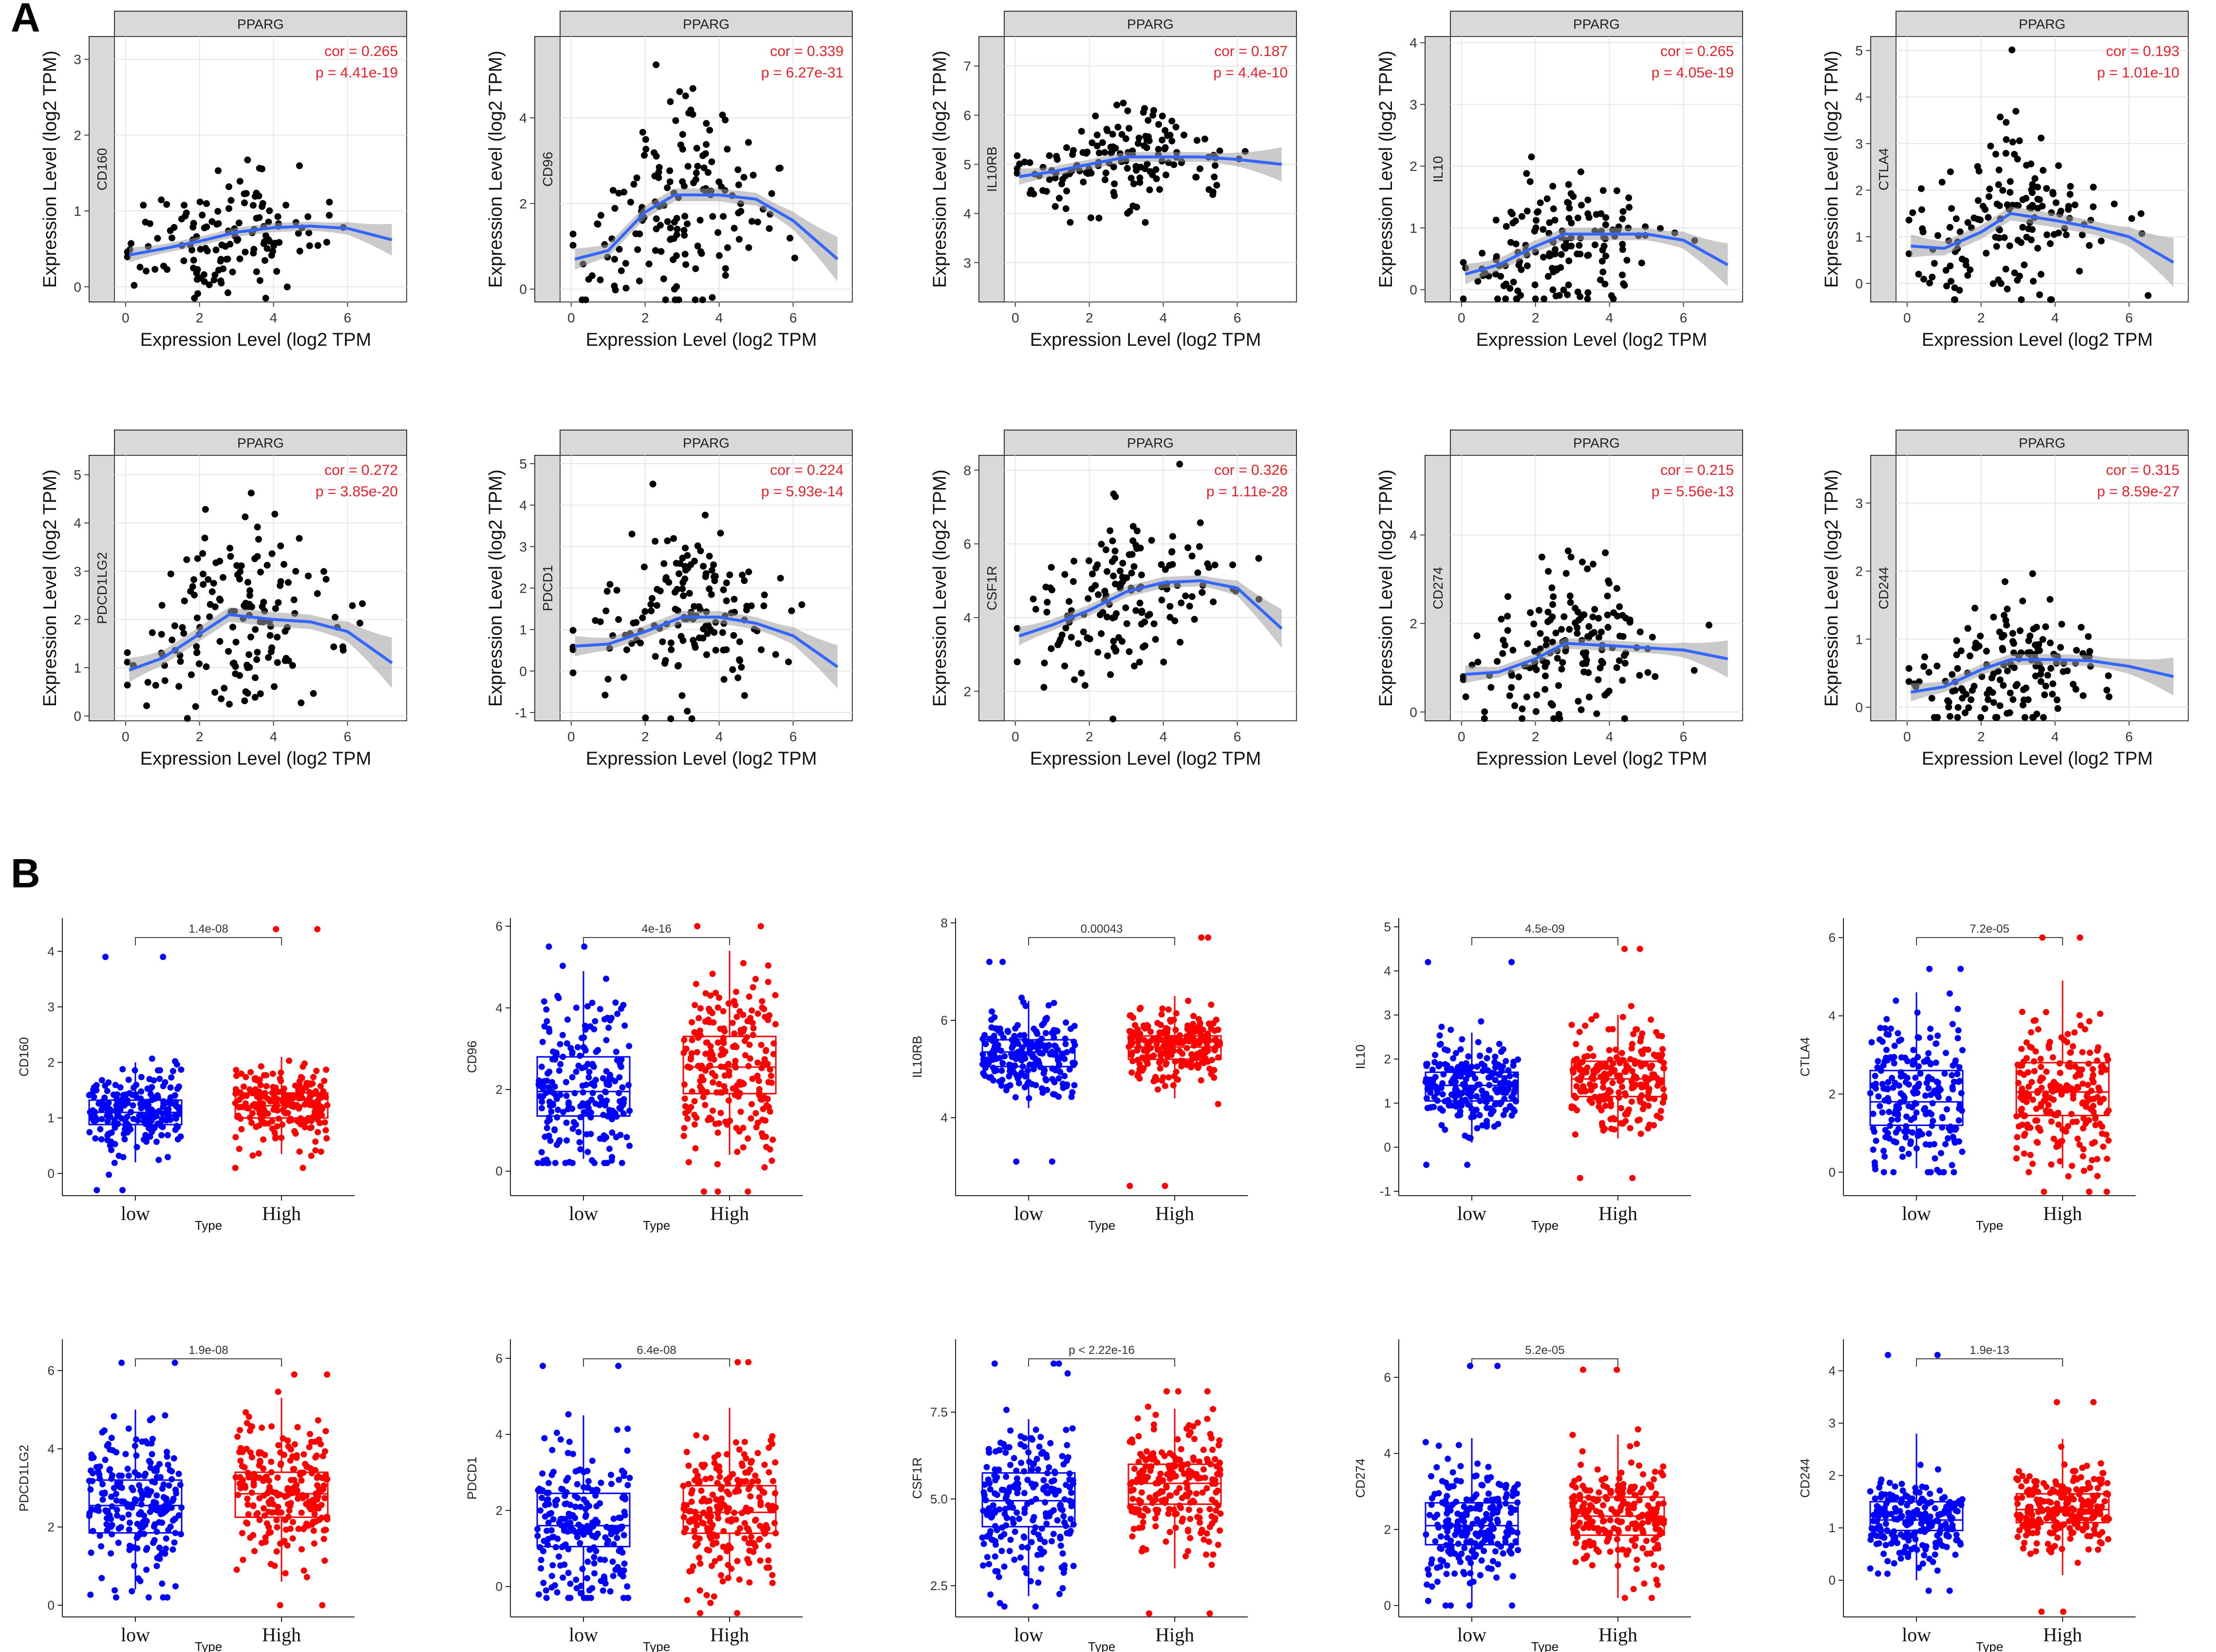  Describe the element at coordinates (1859, 190) in the screenshot. I see `y-tick-label: 2` at that location.